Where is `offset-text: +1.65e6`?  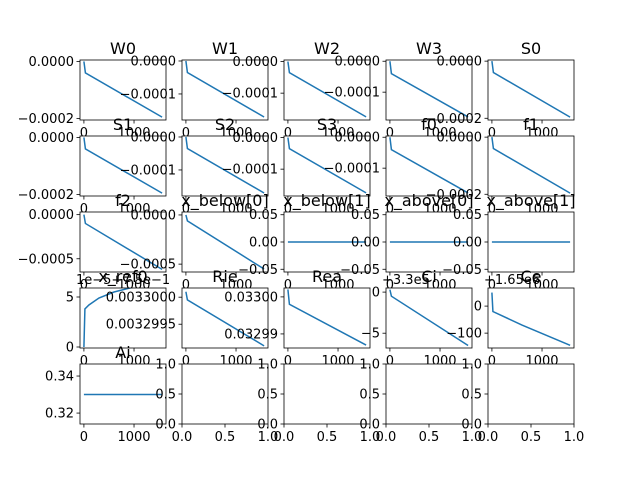 offset-text: +1.65e6 is located at coordinates (512, 280).